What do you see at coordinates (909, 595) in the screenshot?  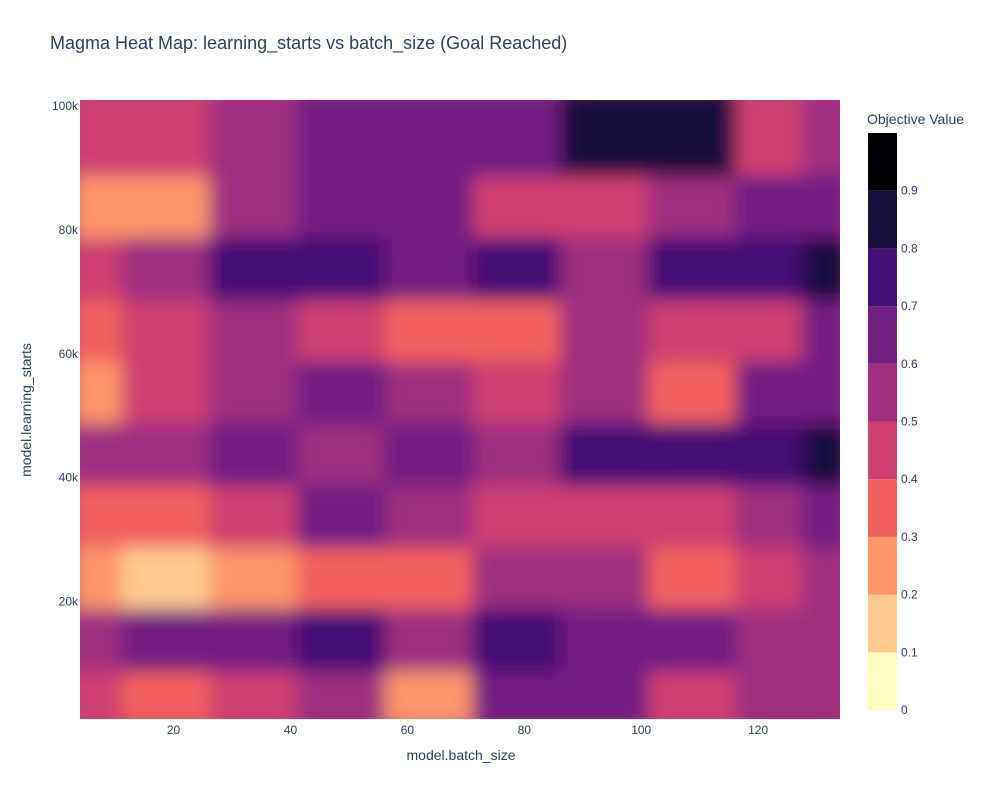 I see `colorbar-tick-label: 0.2` at bounding box center [909, 595].